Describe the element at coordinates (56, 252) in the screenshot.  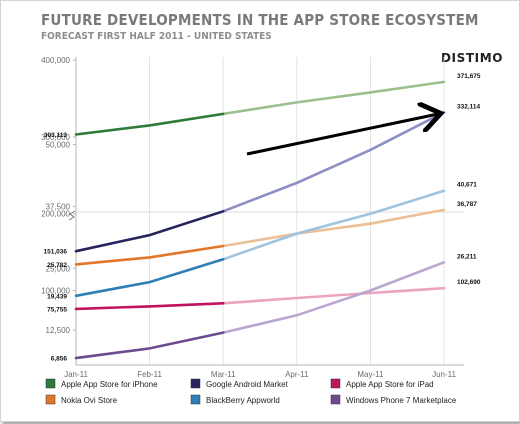
I see `series-start-label: 151,036` at that location.